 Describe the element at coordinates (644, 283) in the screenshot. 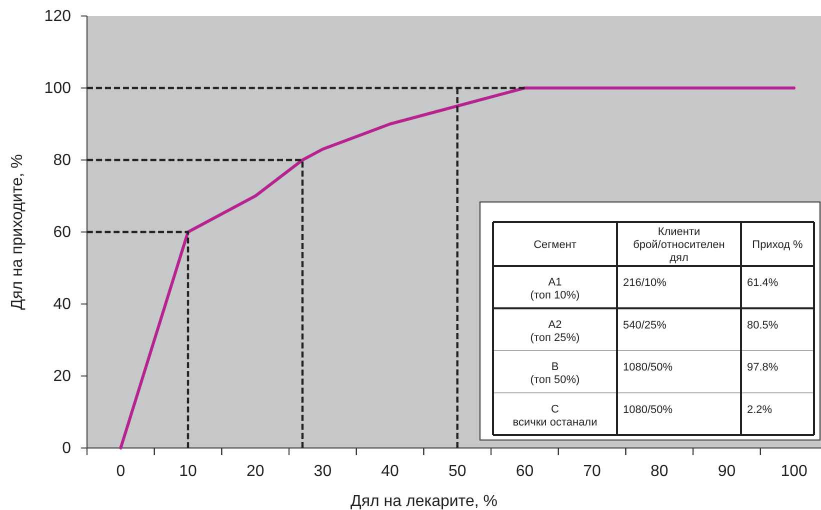

I see `text: 216/10%` at that location.